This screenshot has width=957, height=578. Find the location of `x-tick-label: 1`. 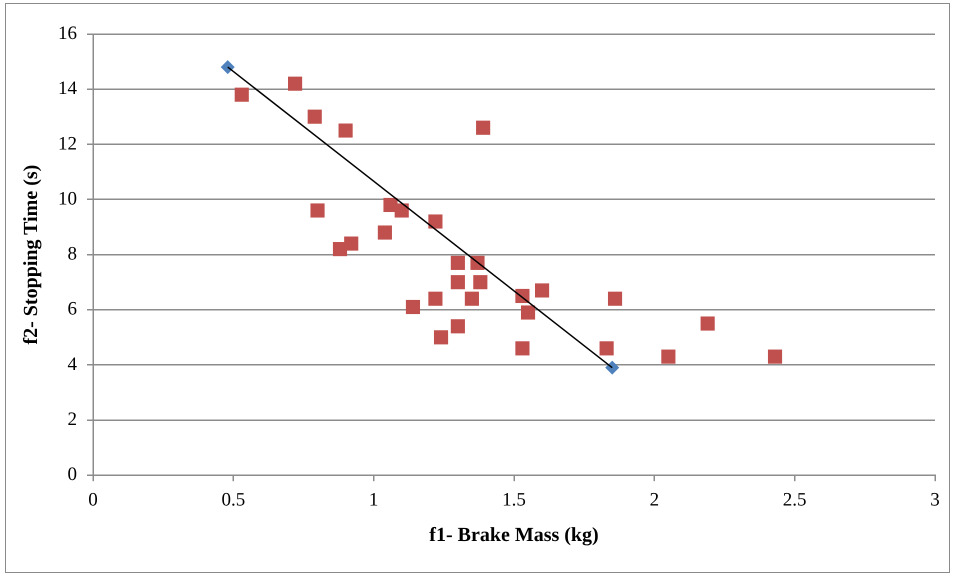

x-tick-label: 1 is located at coordinates (373, 500).